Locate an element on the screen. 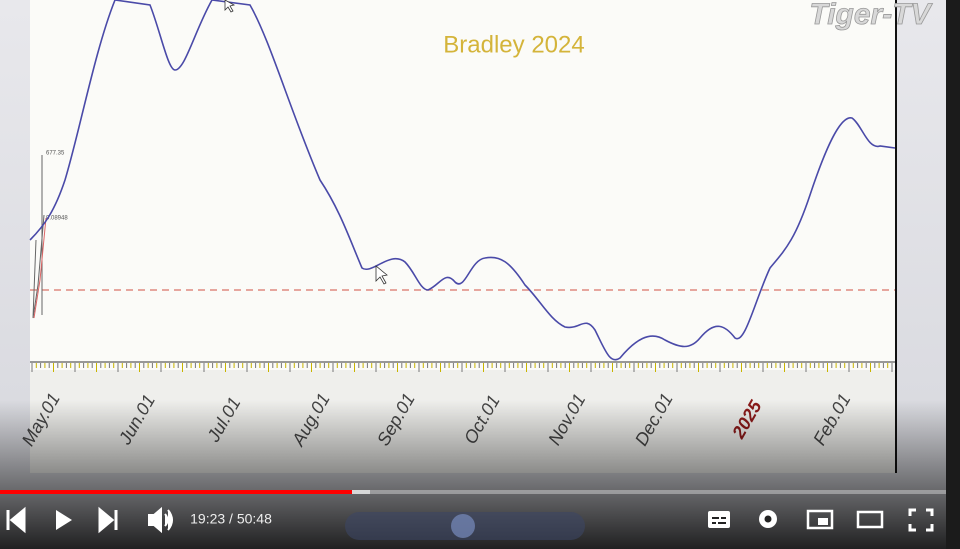 The image size is (960, 549). frame-edge is located at coordinates (953, 274).